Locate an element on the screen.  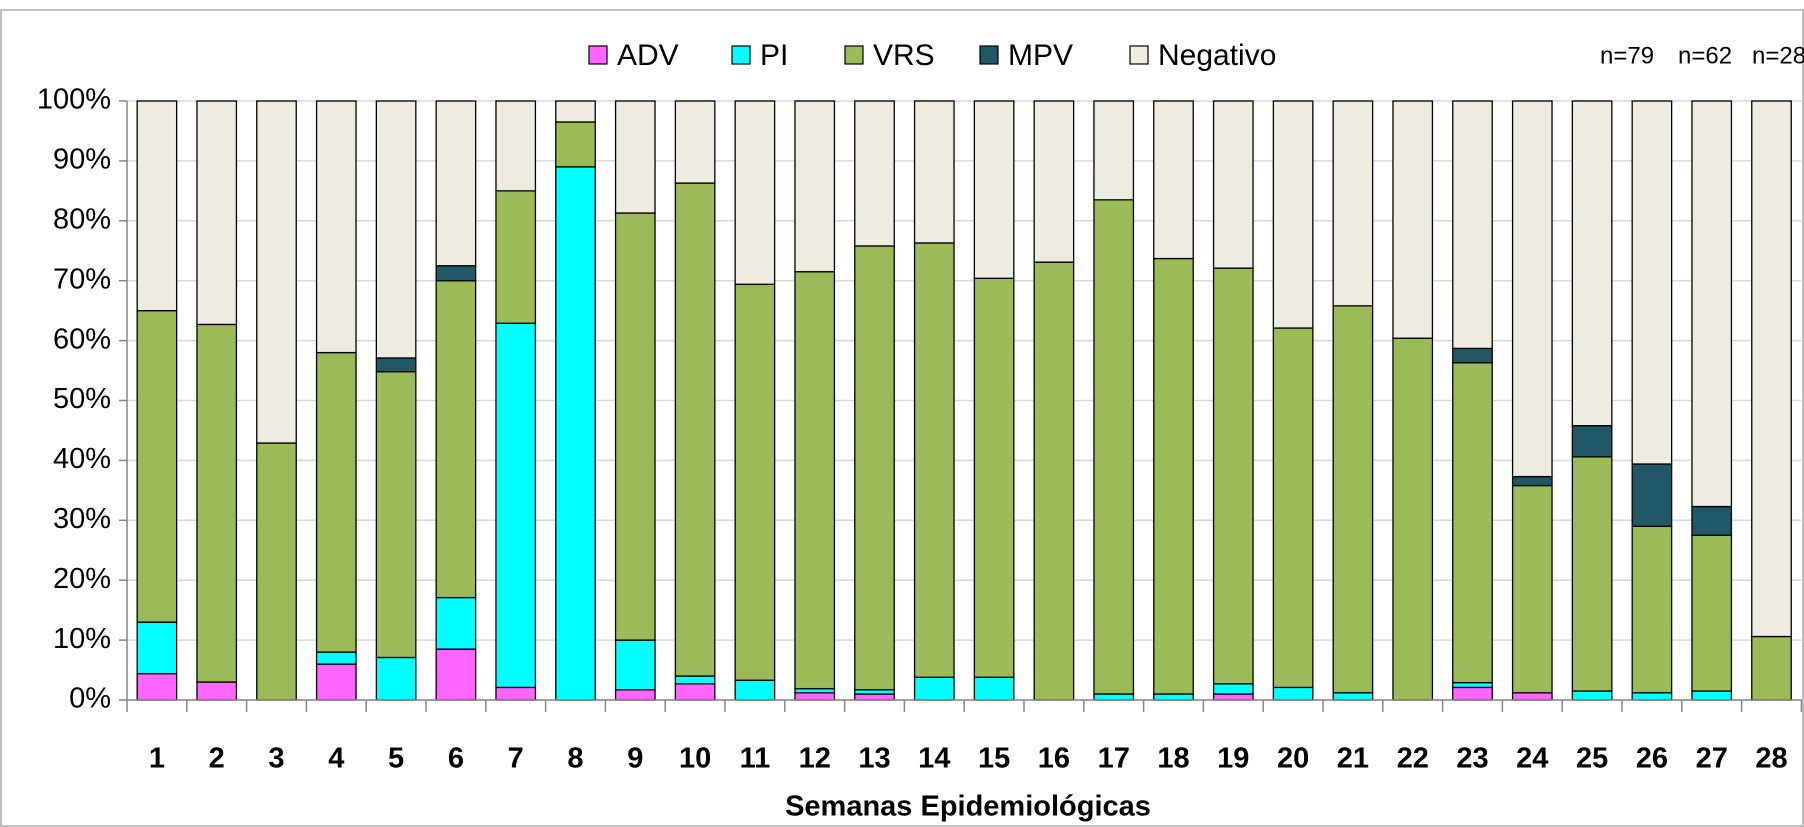
y-tick-label: 40% is located at coordinates (82, 459).